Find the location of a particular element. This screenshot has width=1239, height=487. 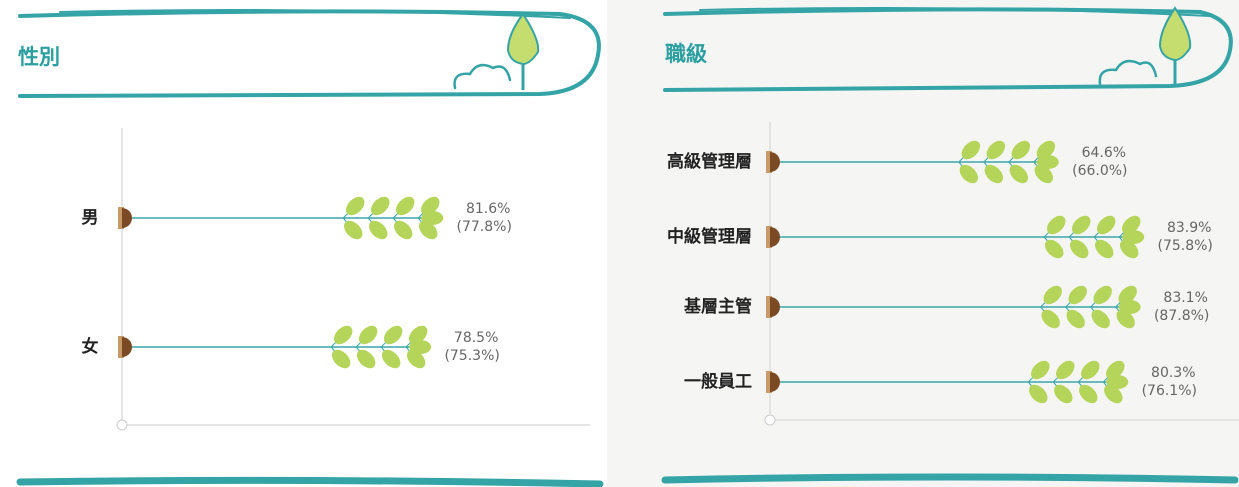

value-label: (87.8%) is located at coordinates (1181, 316).